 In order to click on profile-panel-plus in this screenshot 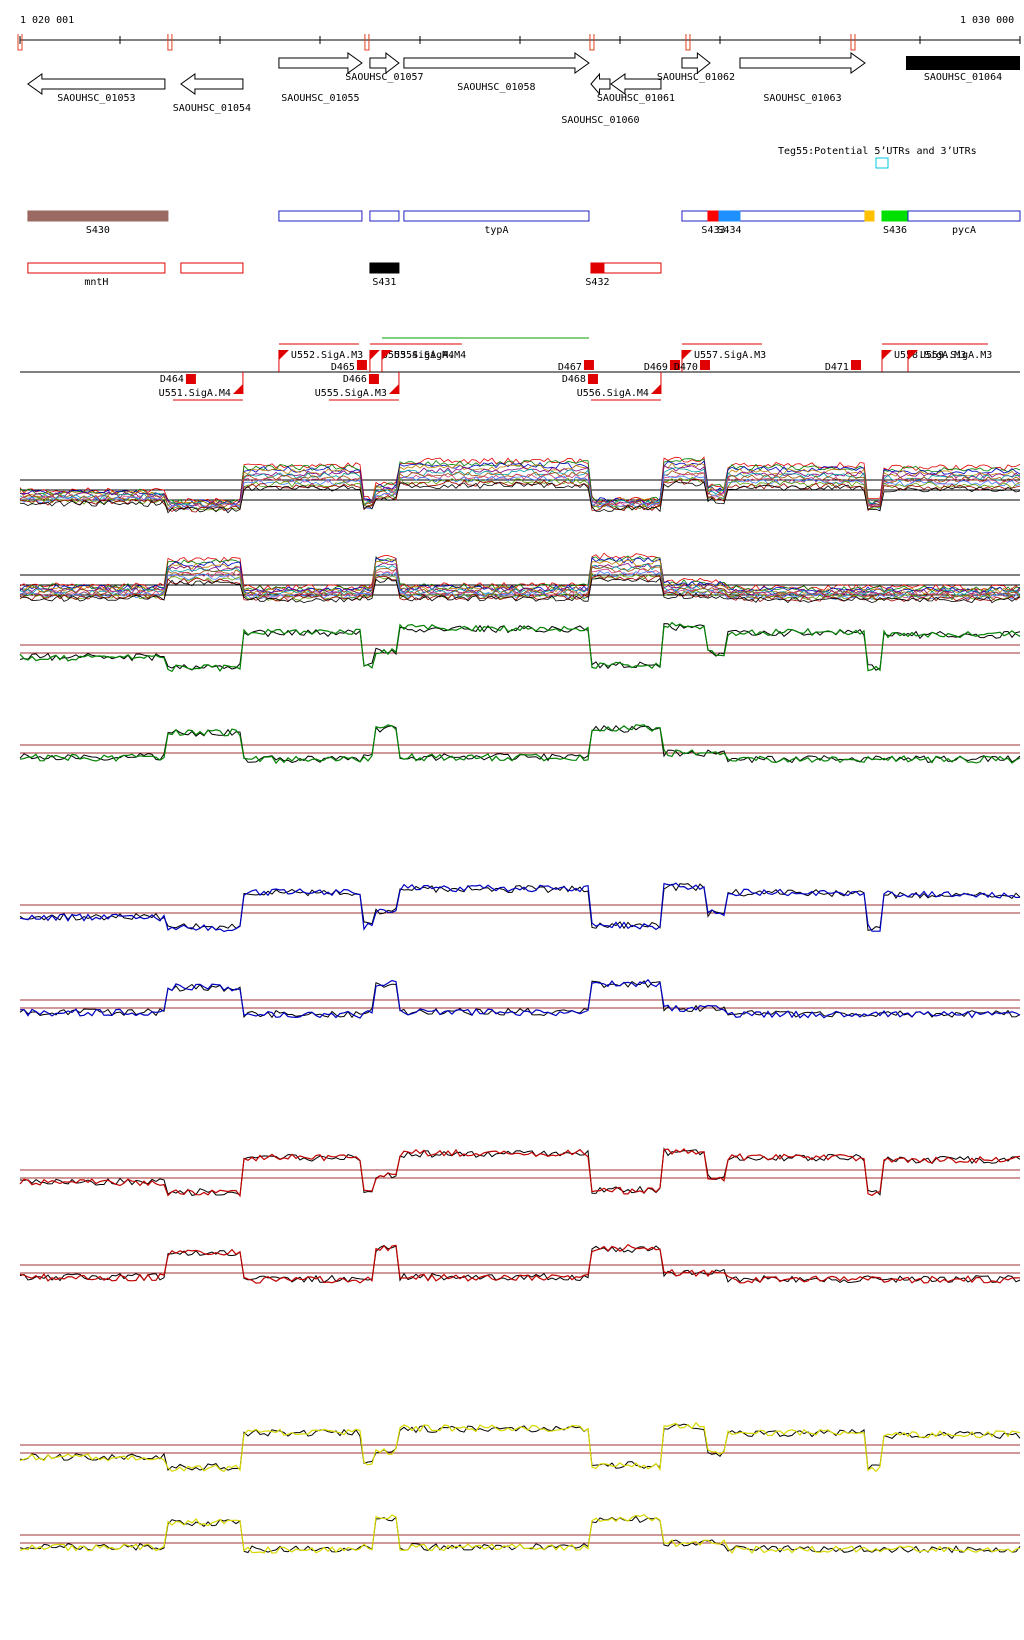, I will do `click(520, 1447)`.